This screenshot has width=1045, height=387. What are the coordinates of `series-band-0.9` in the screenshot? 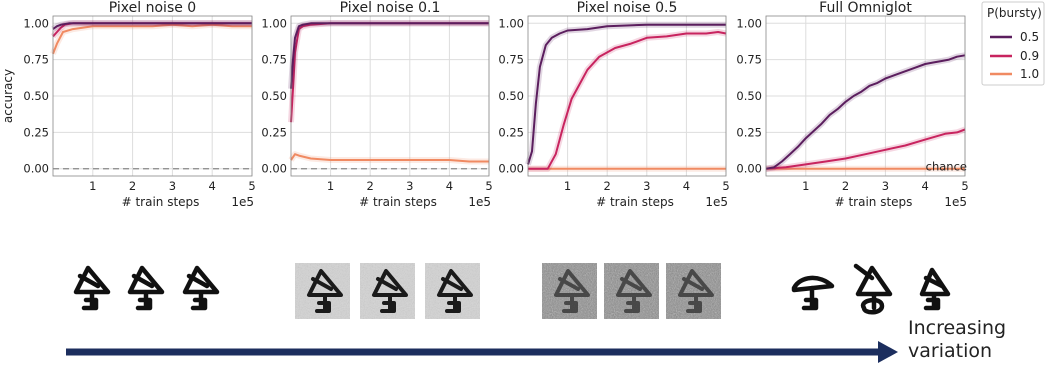 It's located at (388, 71).